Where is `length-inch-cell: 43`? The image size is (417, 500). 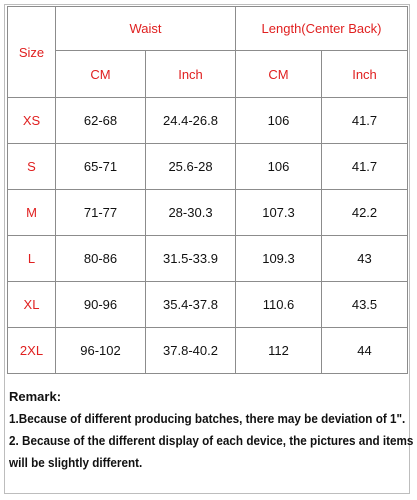
length-inch-cell: 43 is located at coordinates (364, 258).